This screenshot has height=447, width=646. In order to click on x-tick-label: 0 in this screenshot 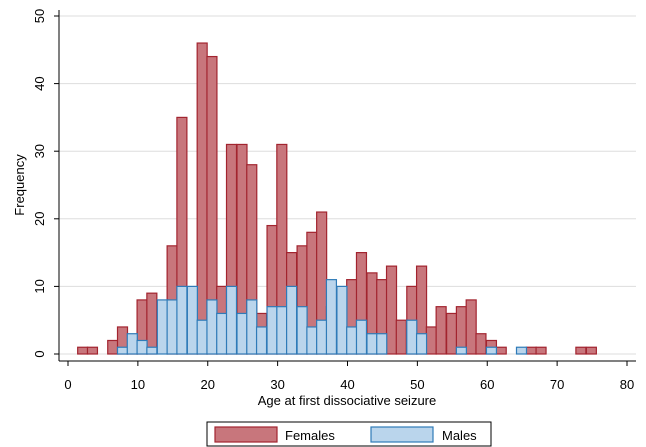, I will do `click(67, 384)`.